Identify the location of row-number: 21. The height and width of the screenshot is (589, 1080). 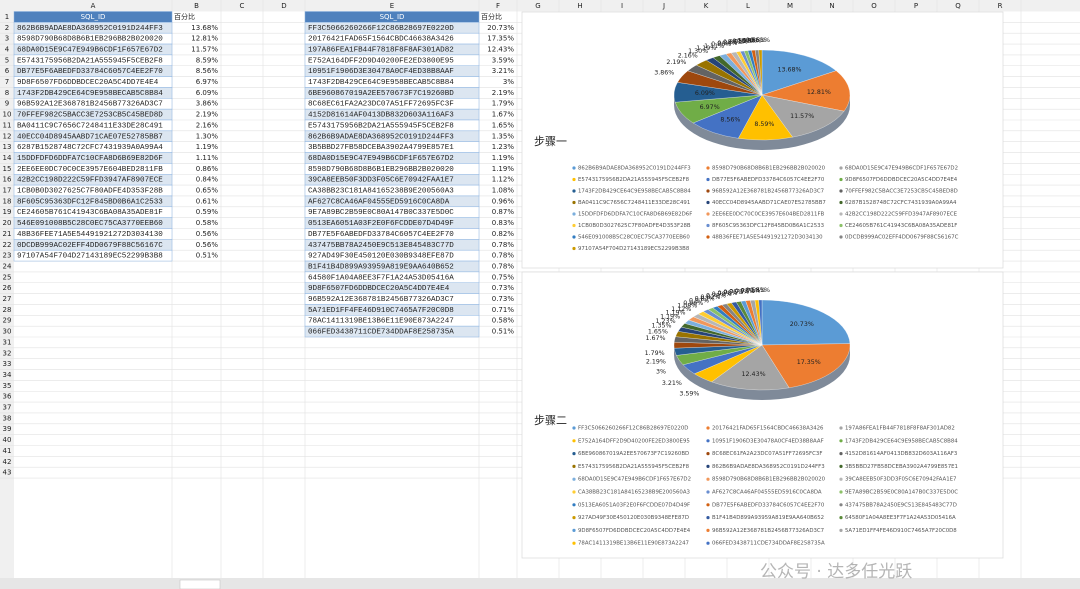
(7, 234).